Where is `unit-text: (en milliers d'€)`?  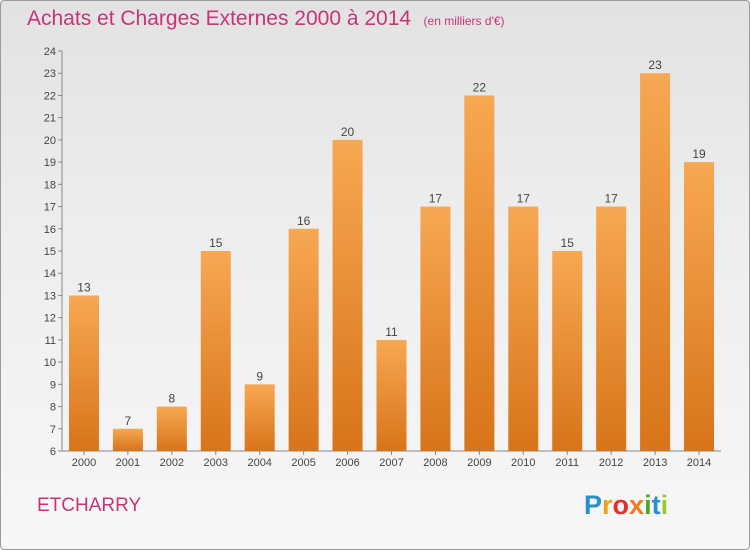 unit-text: (en milliers d'€) is located at coordinates (464, 21).